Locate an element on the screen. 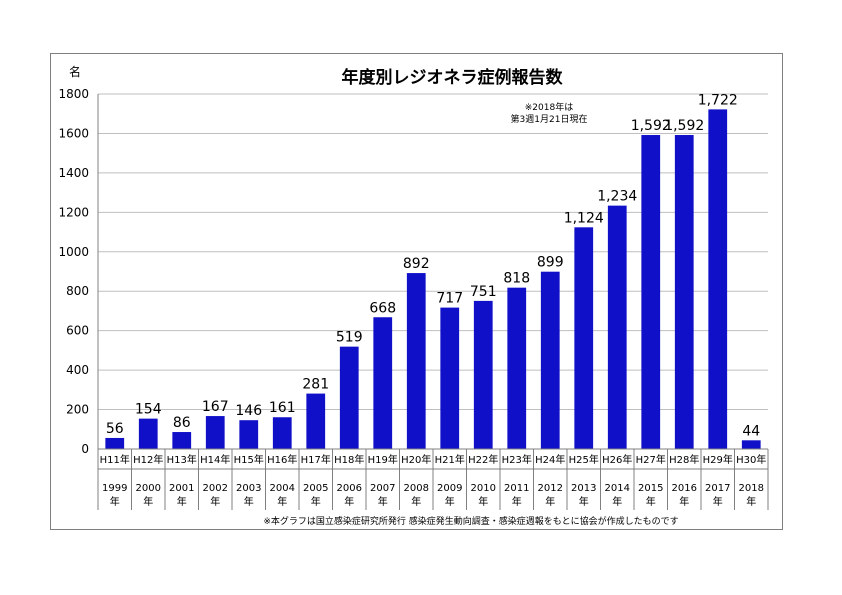 The height and width of the screenshot is (595, 842). y-tick-label: 1800 is located at coordinates (73, 94).